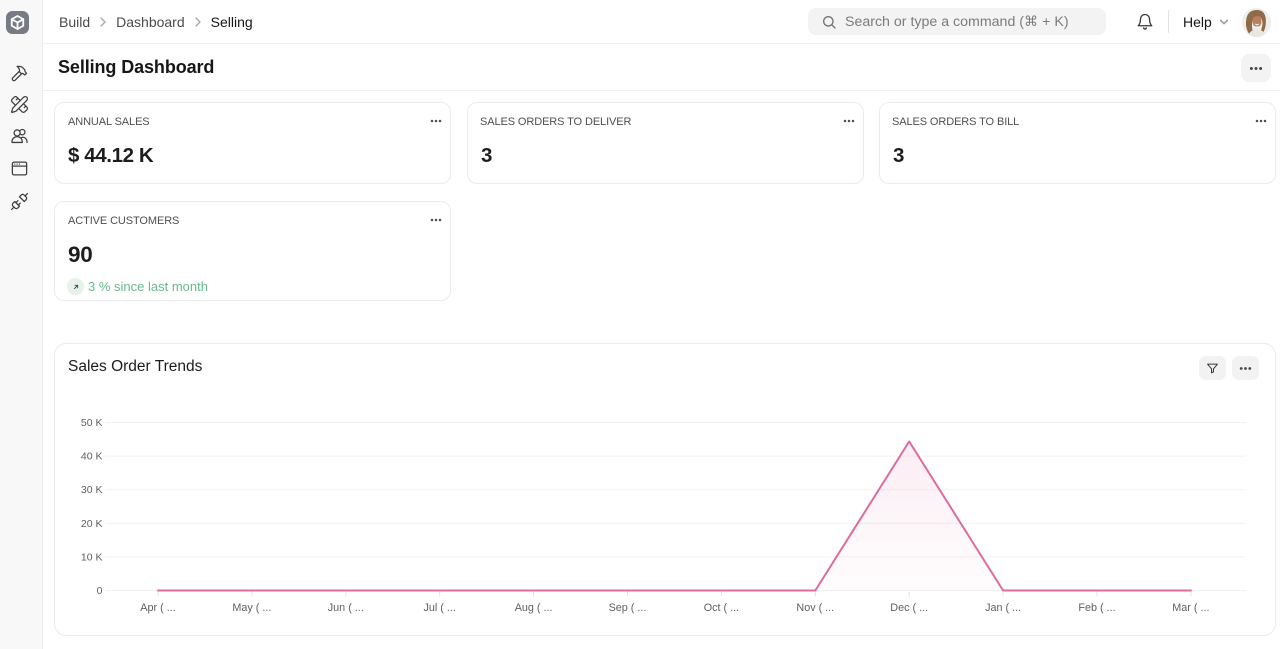 This screenshot has height=649, width=1280. Describe the element at coordinates (92, 557) in the screenshot. I see `svg-text: 10 K` at that location.